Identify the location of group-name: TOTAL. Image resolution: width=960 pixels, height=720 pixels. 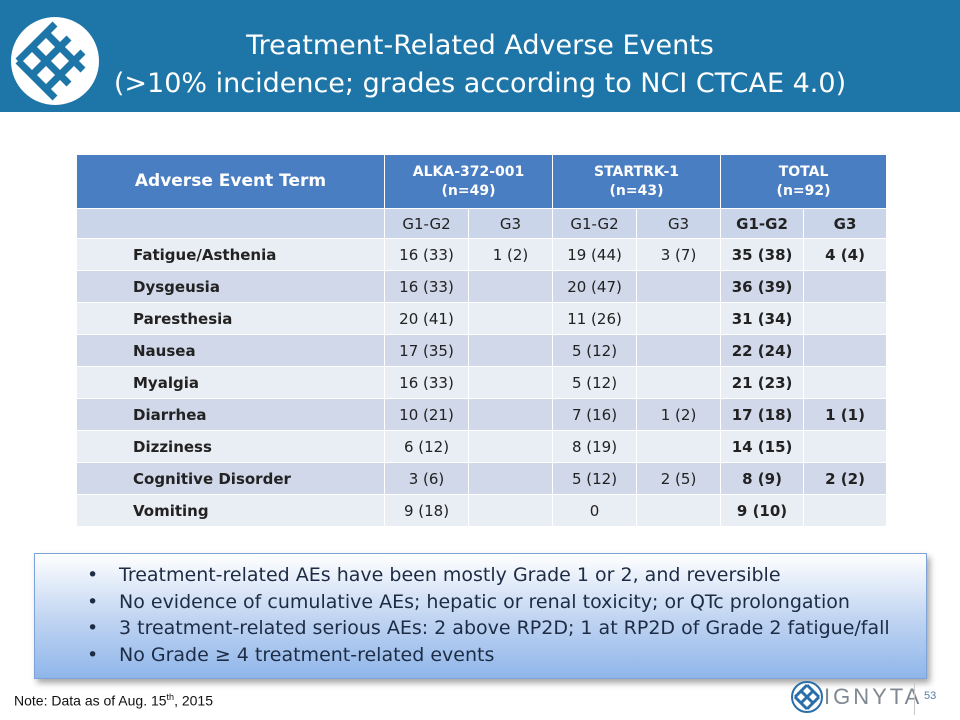
(803, 171).